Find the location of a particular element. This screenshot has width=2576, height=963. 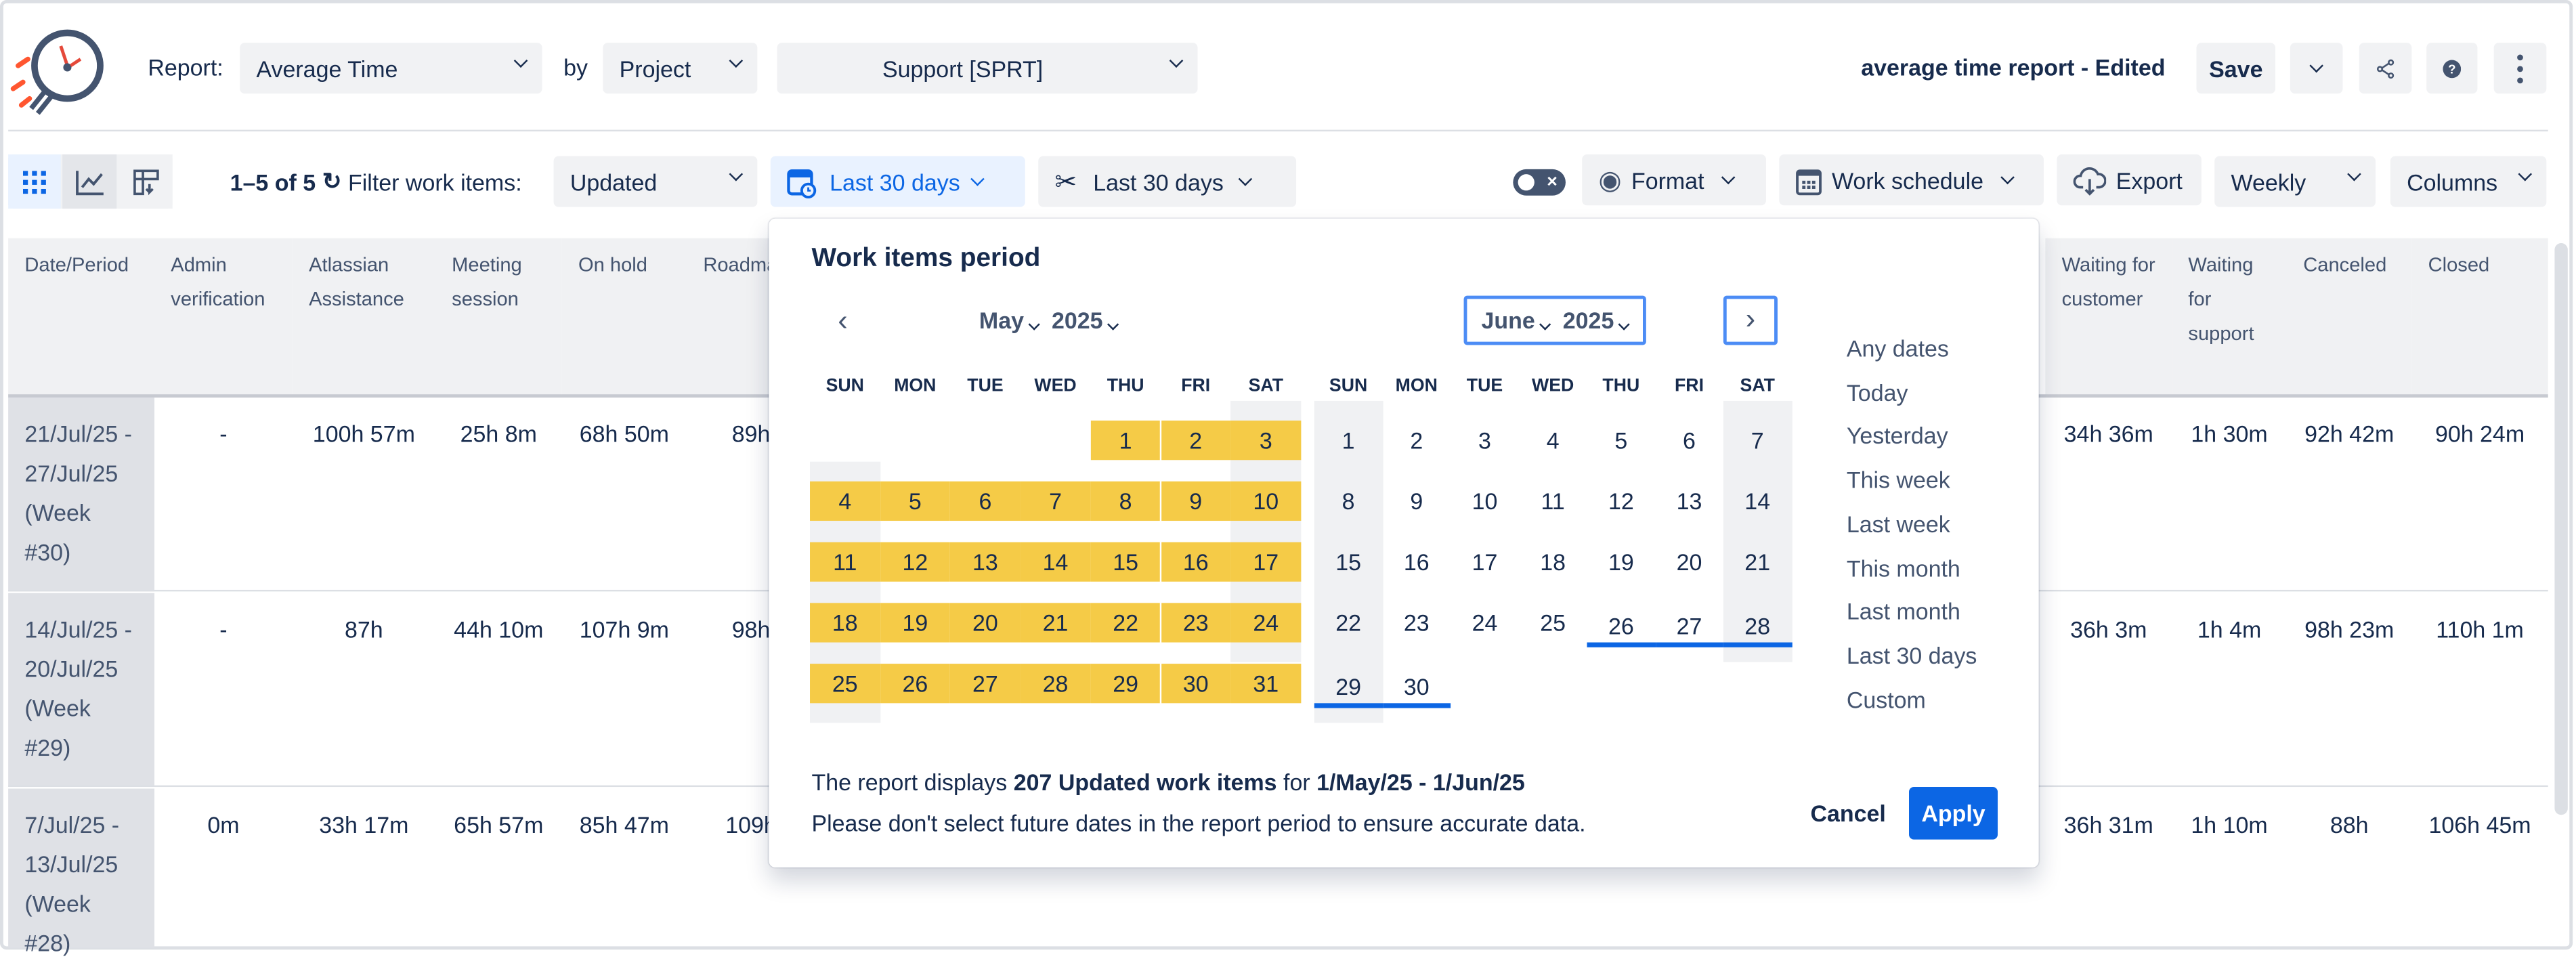

column-header: Waiting for support is located at coordinates (2229, 317).